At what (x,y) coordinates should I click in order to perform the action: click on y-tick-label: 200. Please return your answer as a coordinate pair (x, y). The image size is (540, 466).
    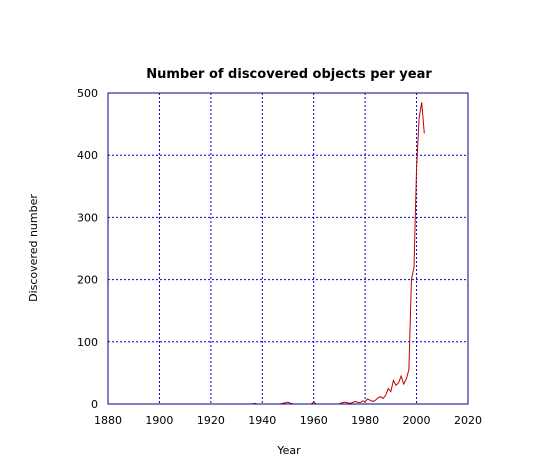
    Looking at the image, I should click on (87, 280).